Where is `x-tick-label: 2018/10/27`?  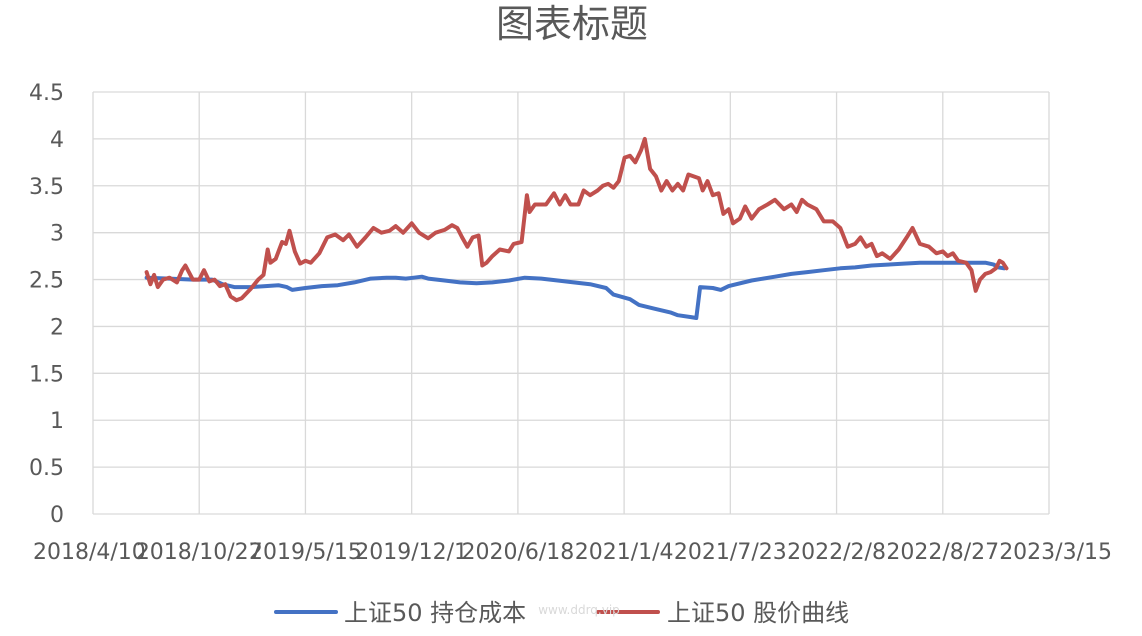 x-tick-label: 2018/10/27 is located at coordinates (199, 552).